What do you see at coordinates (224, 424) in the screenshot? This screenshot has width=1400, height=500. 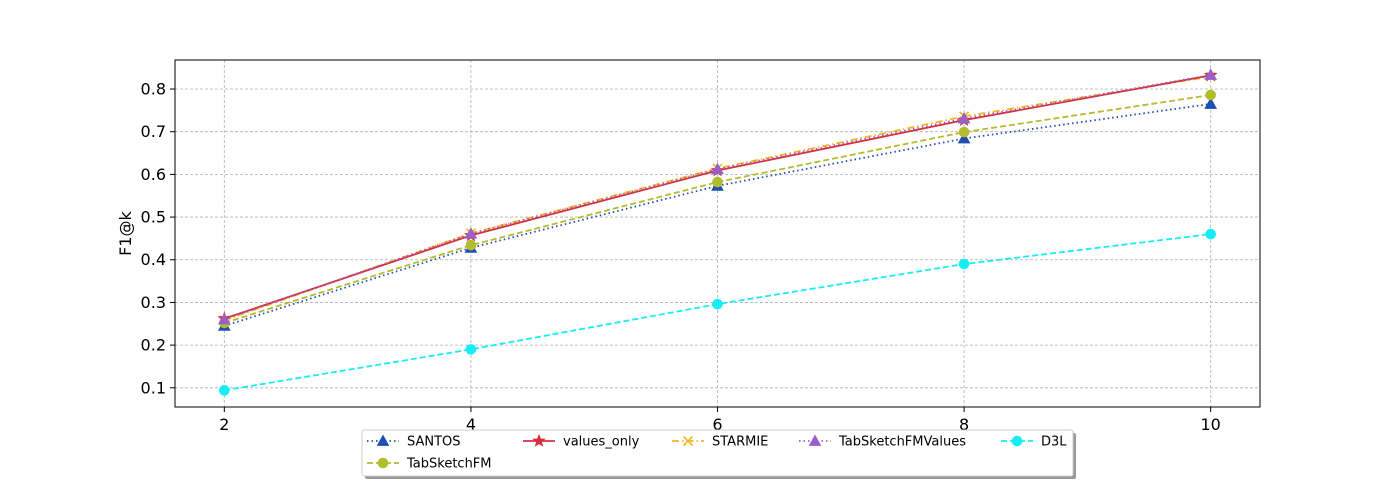 I see `x-tick-label: 2` at bounding box center [224, 424].